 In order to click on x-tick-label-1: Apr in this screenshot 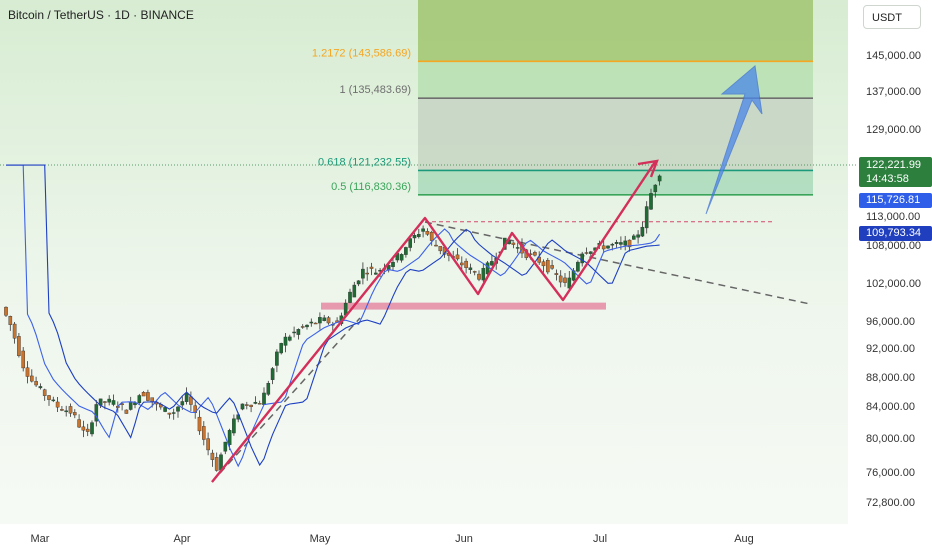, I will do `click(181, 539)`.